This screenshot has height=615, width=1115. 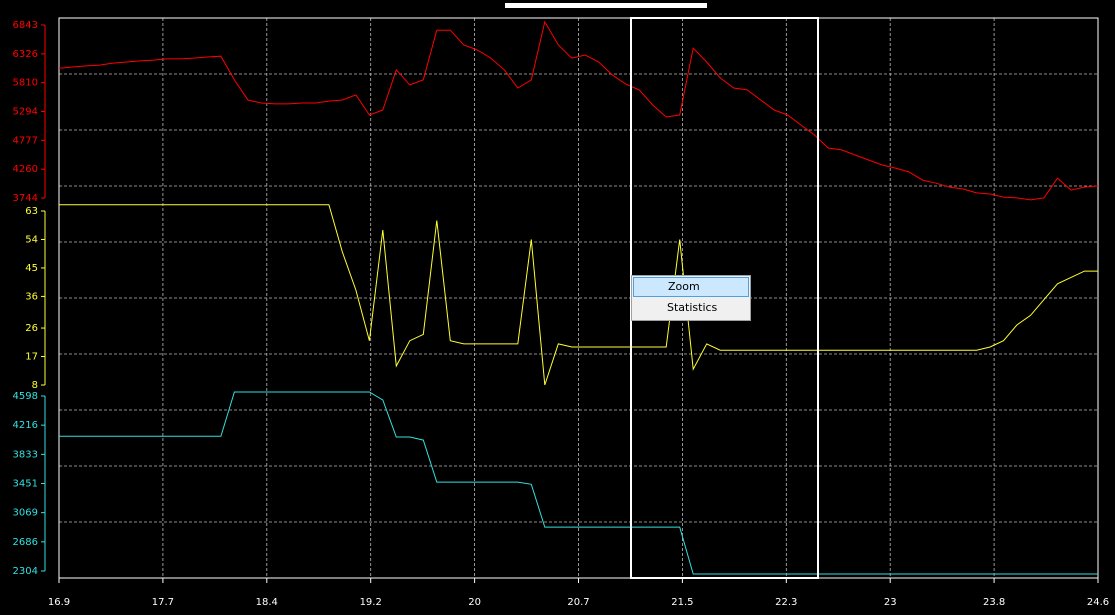 What do you see at coordinates (1098, 602) in the screenshot?
I see `x-tick-label: 24.6` at bounding box center [1098, 602].